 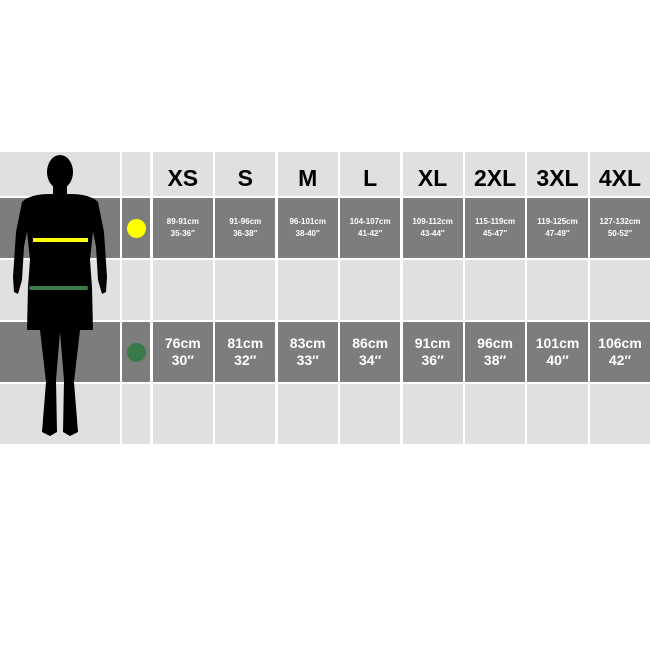 I want to click on waist-inches: 34″, so click(x=370, y=360).